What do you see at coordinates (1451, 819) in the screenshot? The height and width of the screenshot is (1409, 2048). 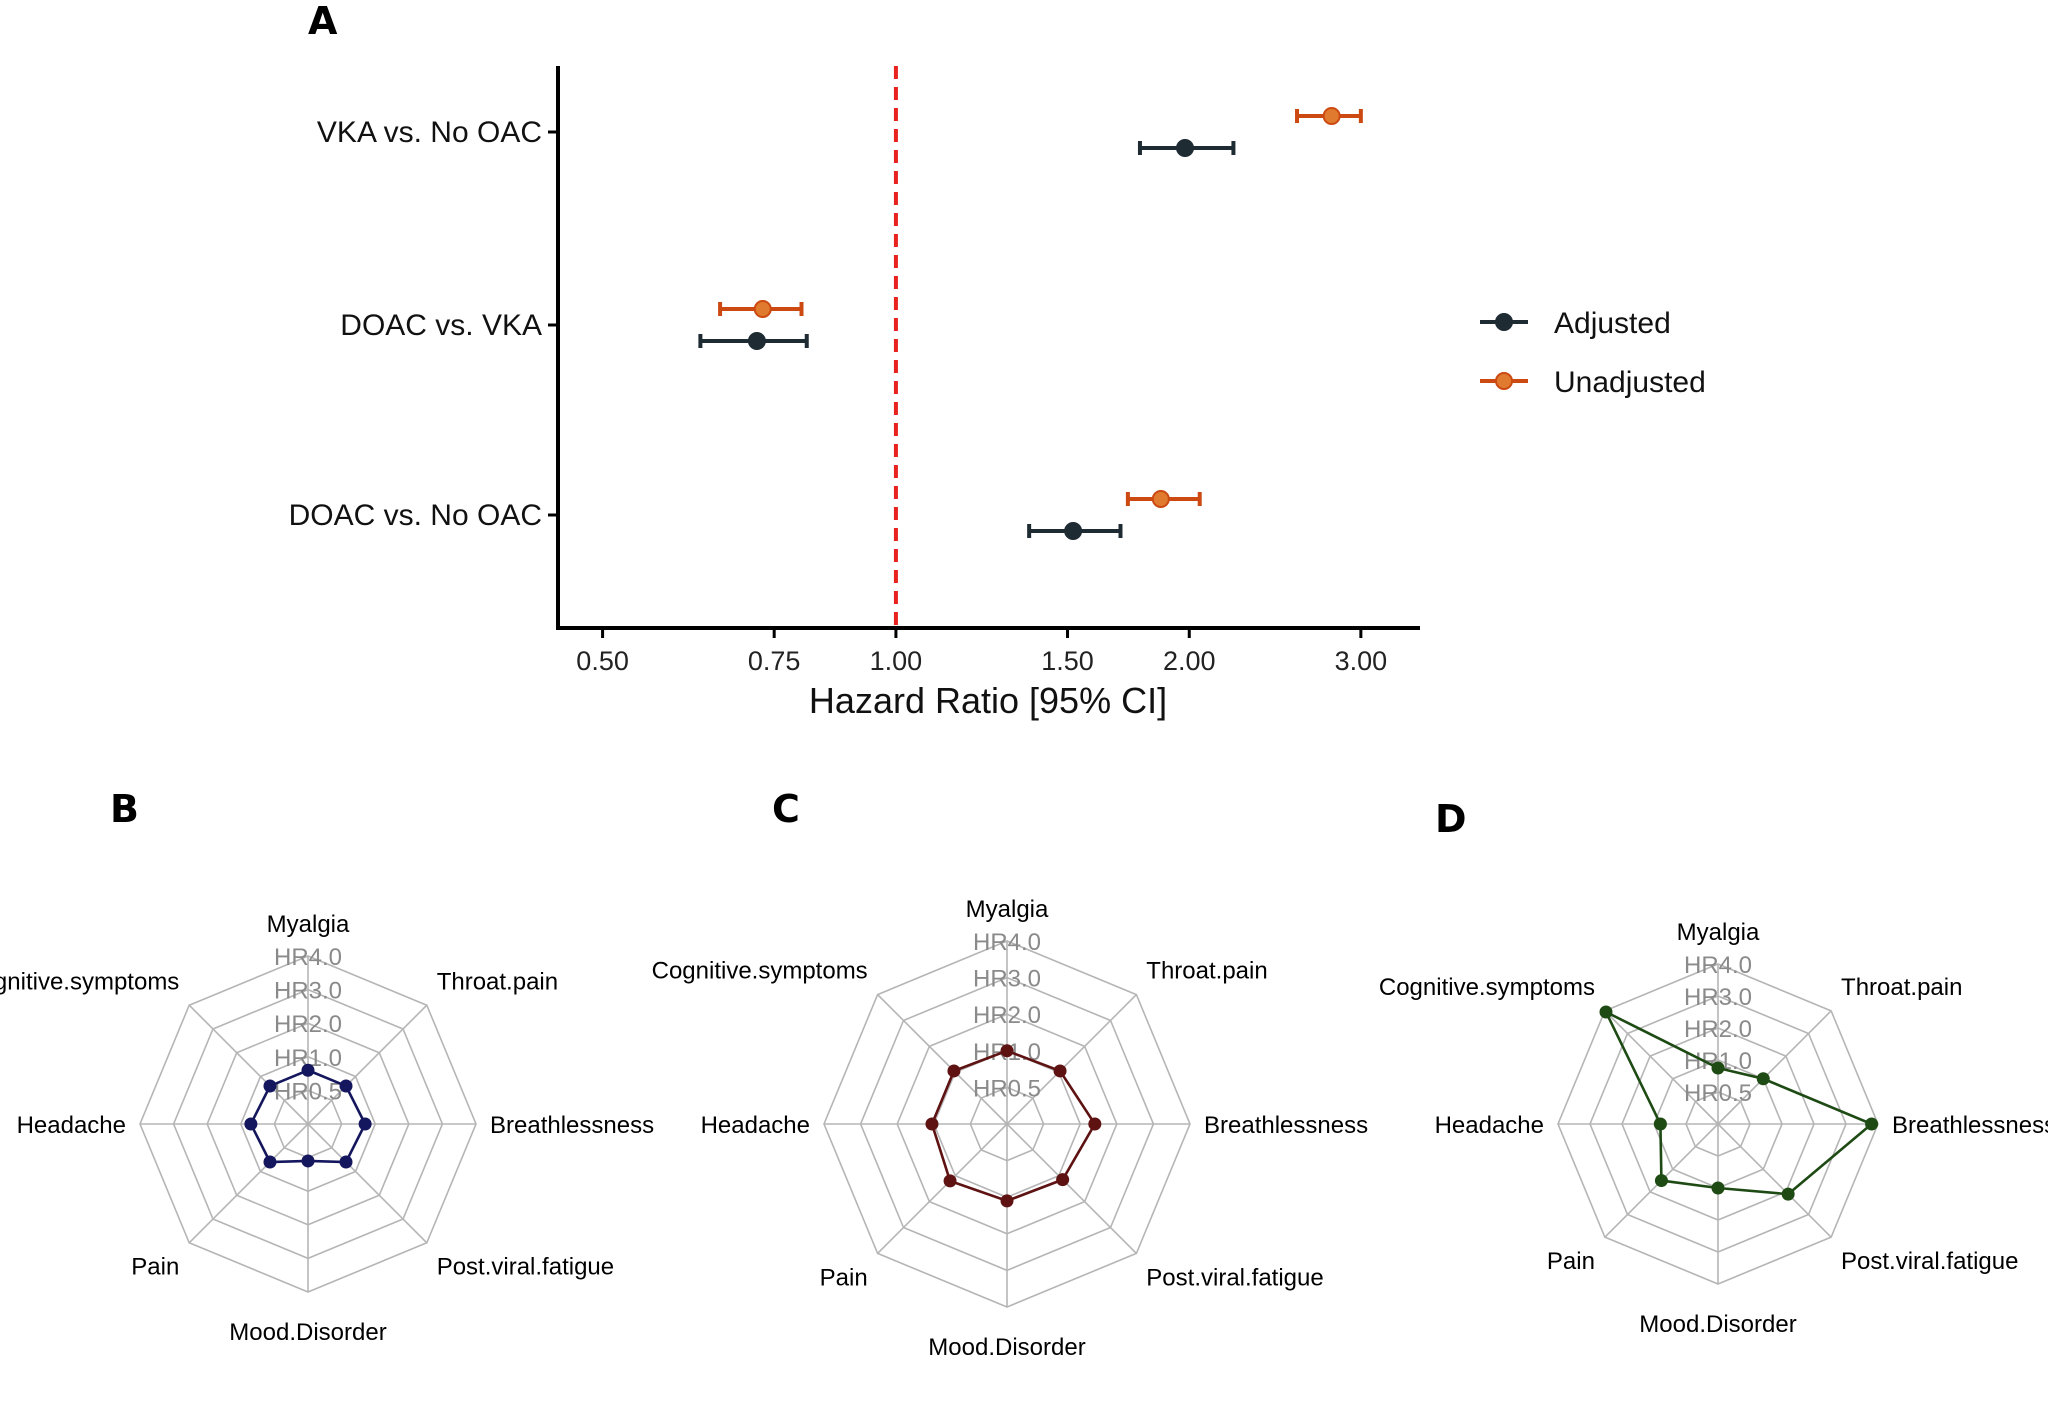 I see `panel-label-d: D` at bounding box center [1451, 819].